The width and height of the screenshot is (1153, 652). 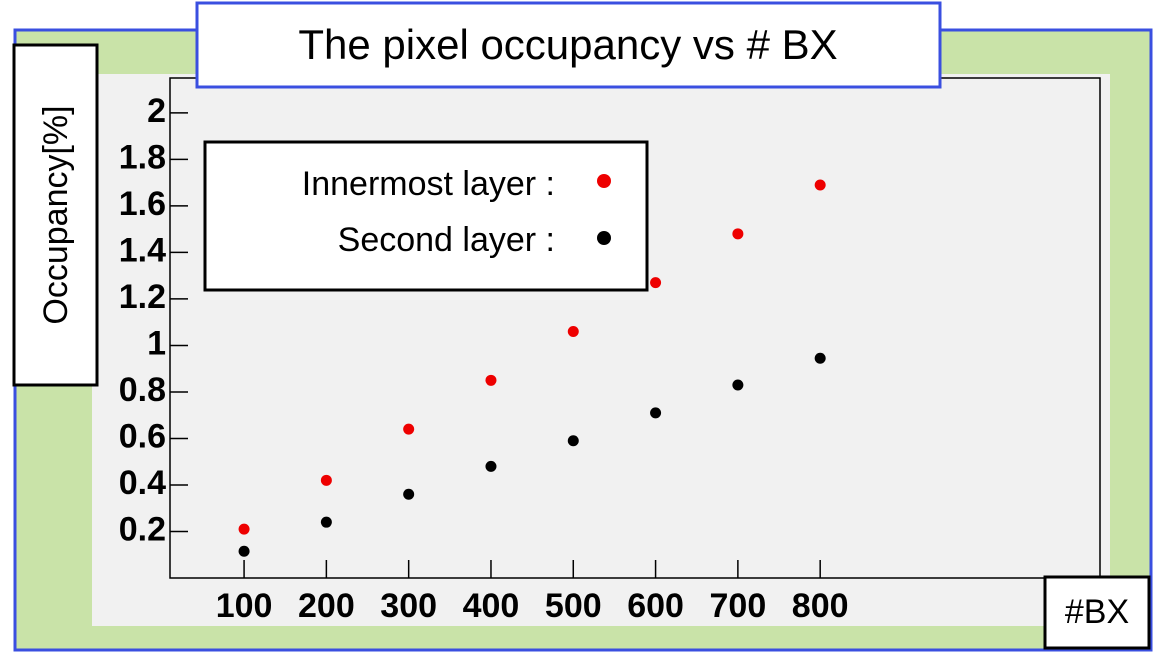 I want to click on y-label-box, so click(x=55, y=215).